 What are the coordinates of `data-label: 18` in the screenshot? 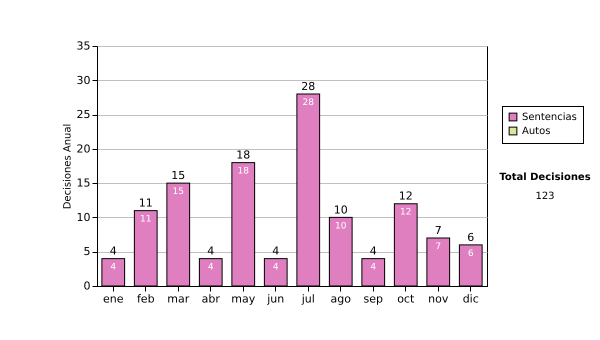 It's located at (244, 171).